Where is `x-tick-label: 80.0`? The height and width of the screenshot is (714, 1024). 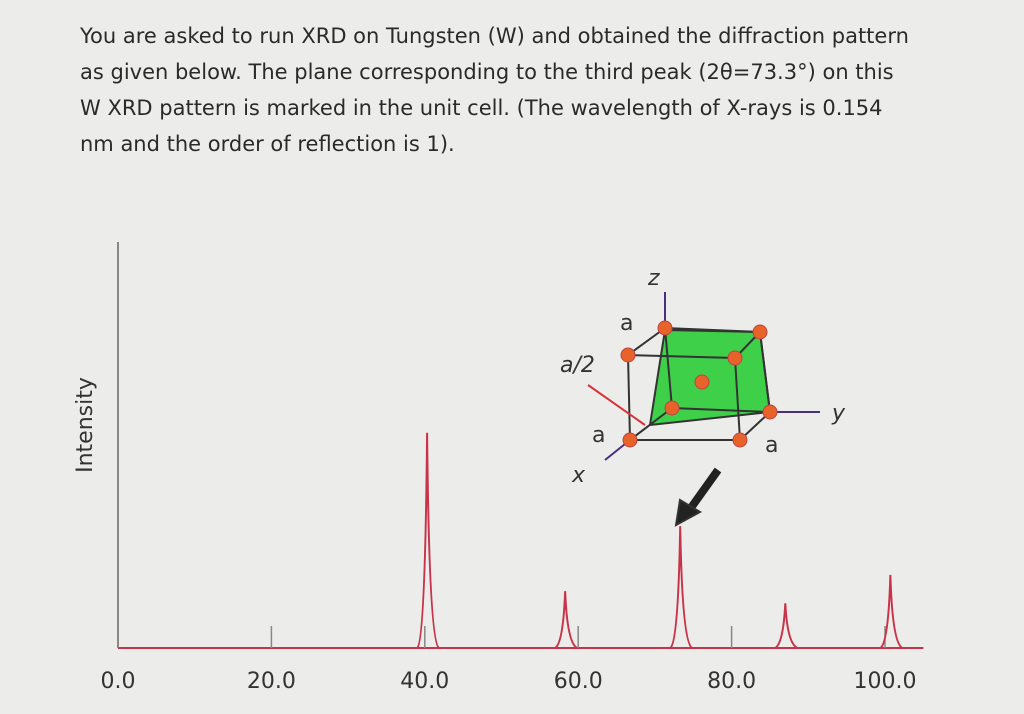 x-tick-label: 80.0 is located at coordinates (731, 681).